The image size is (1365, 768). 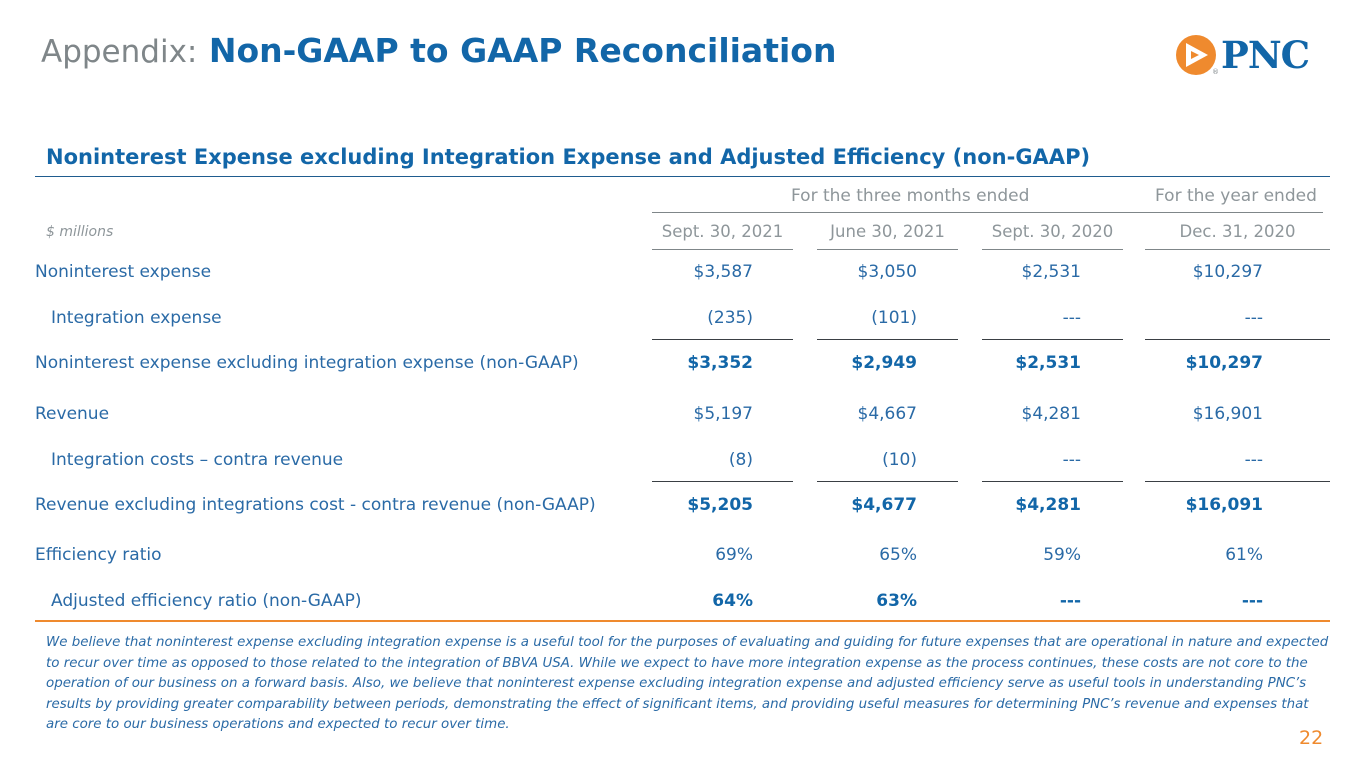 I want to click on title-main: Non-GAAP to GAAP Reconciliation, so click(x=522, y=50).